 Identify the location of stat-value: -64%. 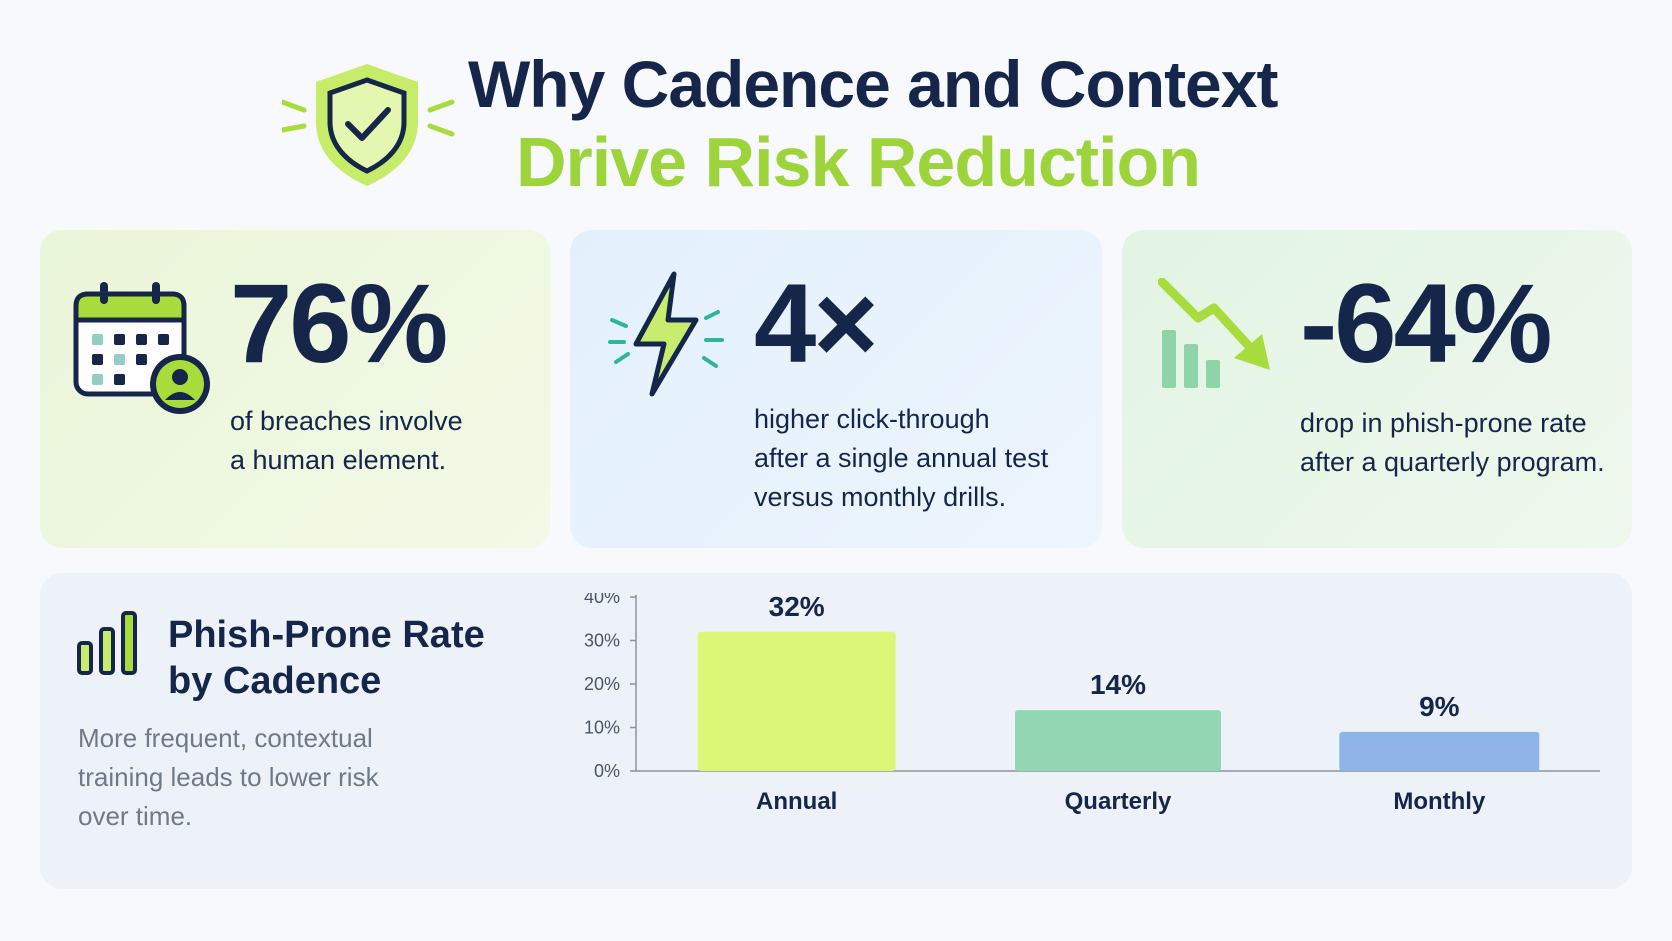
(1426, 323).